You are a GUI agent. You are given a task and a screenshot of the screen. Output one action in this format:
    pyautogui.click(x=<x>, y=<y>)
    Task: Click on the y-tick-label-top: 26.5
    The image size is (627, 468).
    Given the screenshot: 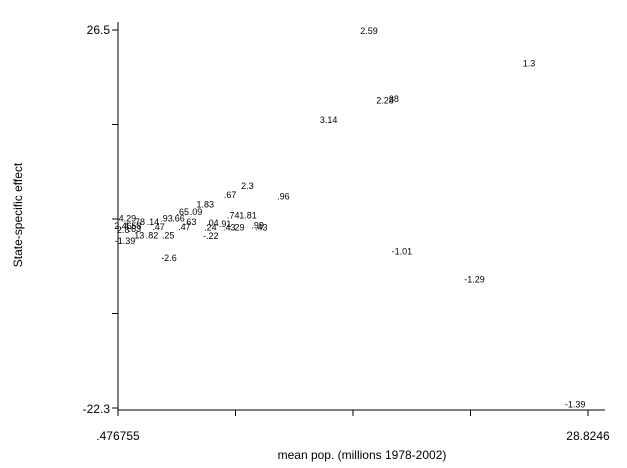 What is the action you would take?
    pyautogui.click(x=99, y=30)
    